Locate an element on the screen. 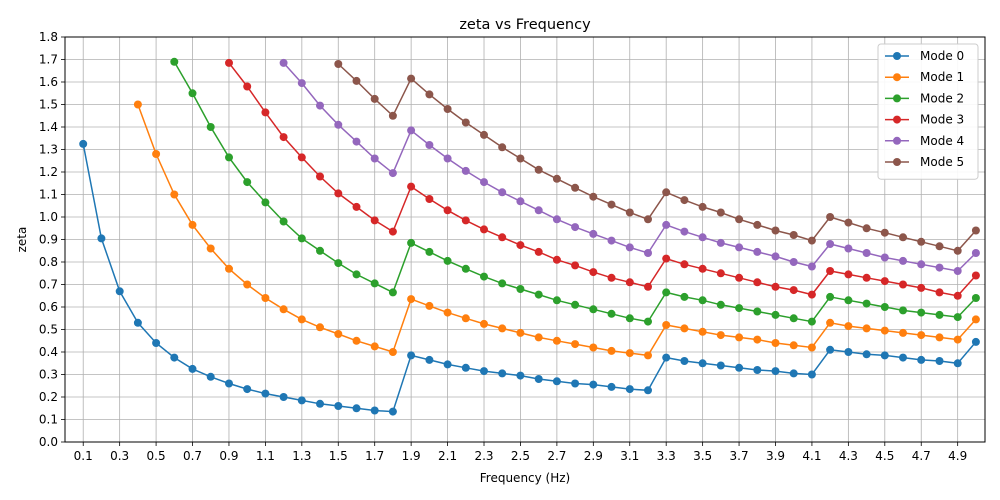  x-tick-label: 0.9 is located at coordinates (228, 456).